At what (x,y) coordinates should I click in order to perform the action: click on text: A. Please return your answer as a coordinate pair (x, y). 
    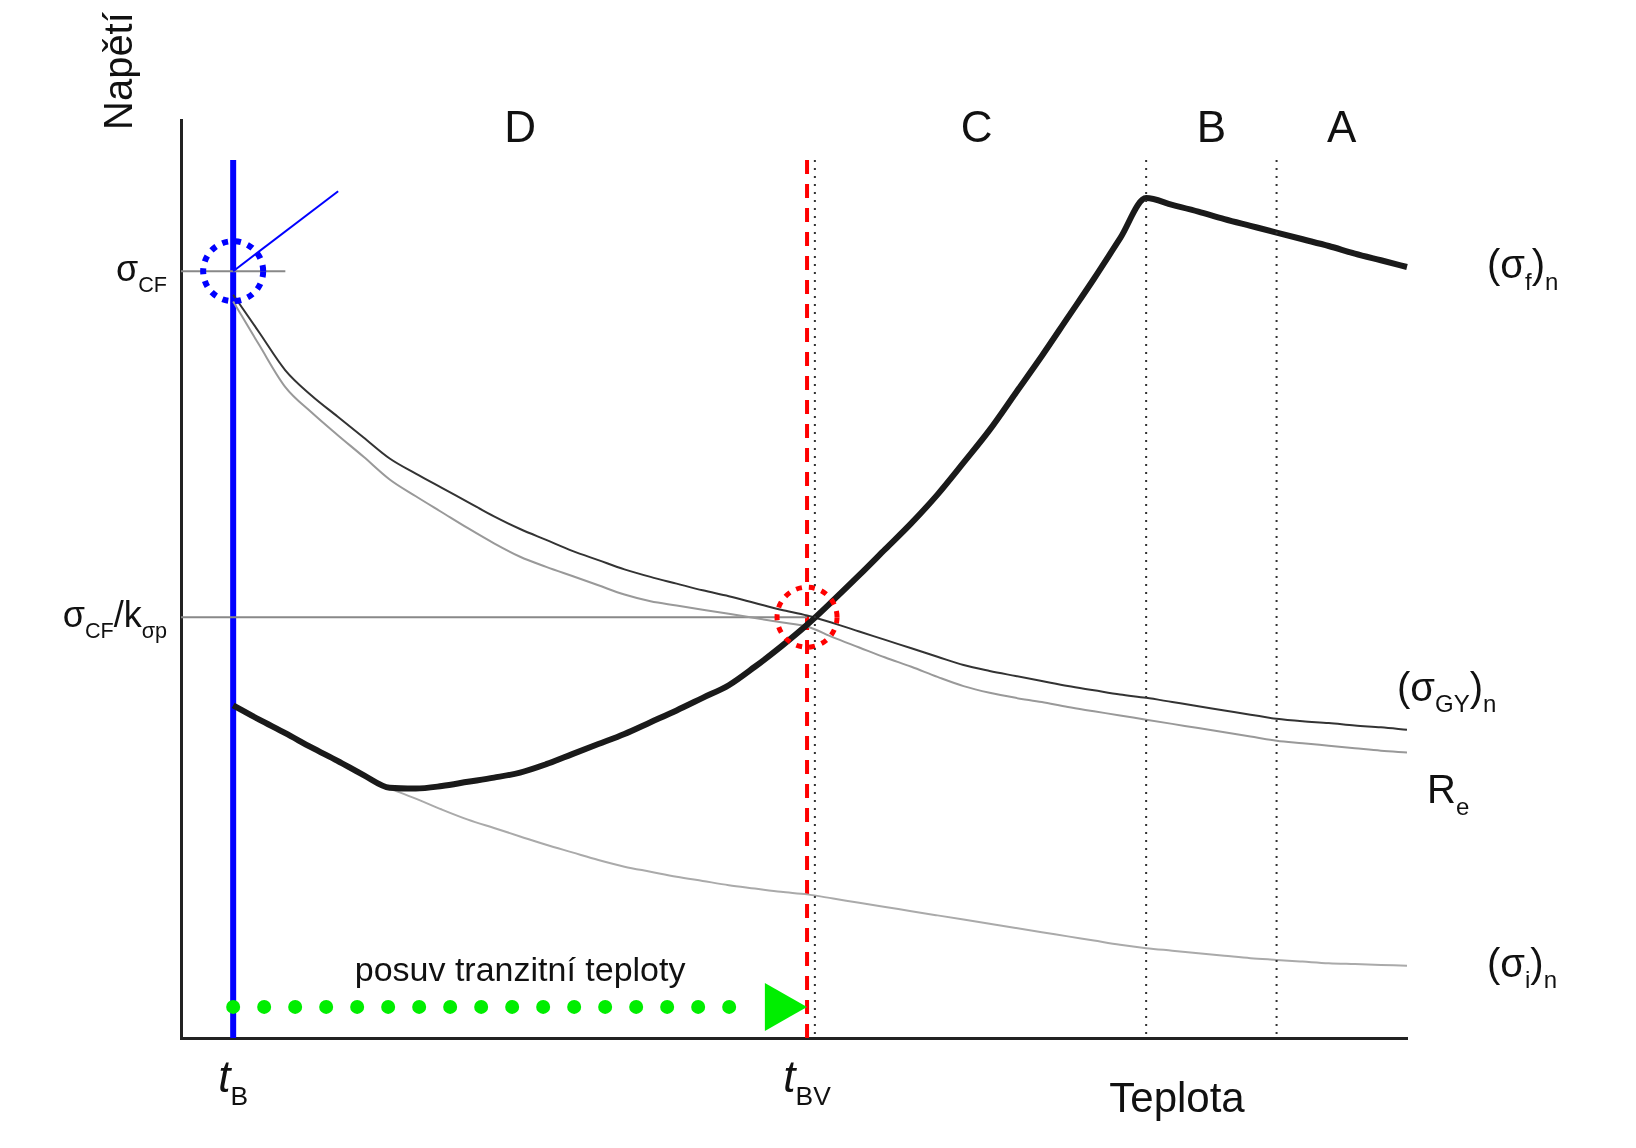
    Looking at the image, I should click on (1342, 127).